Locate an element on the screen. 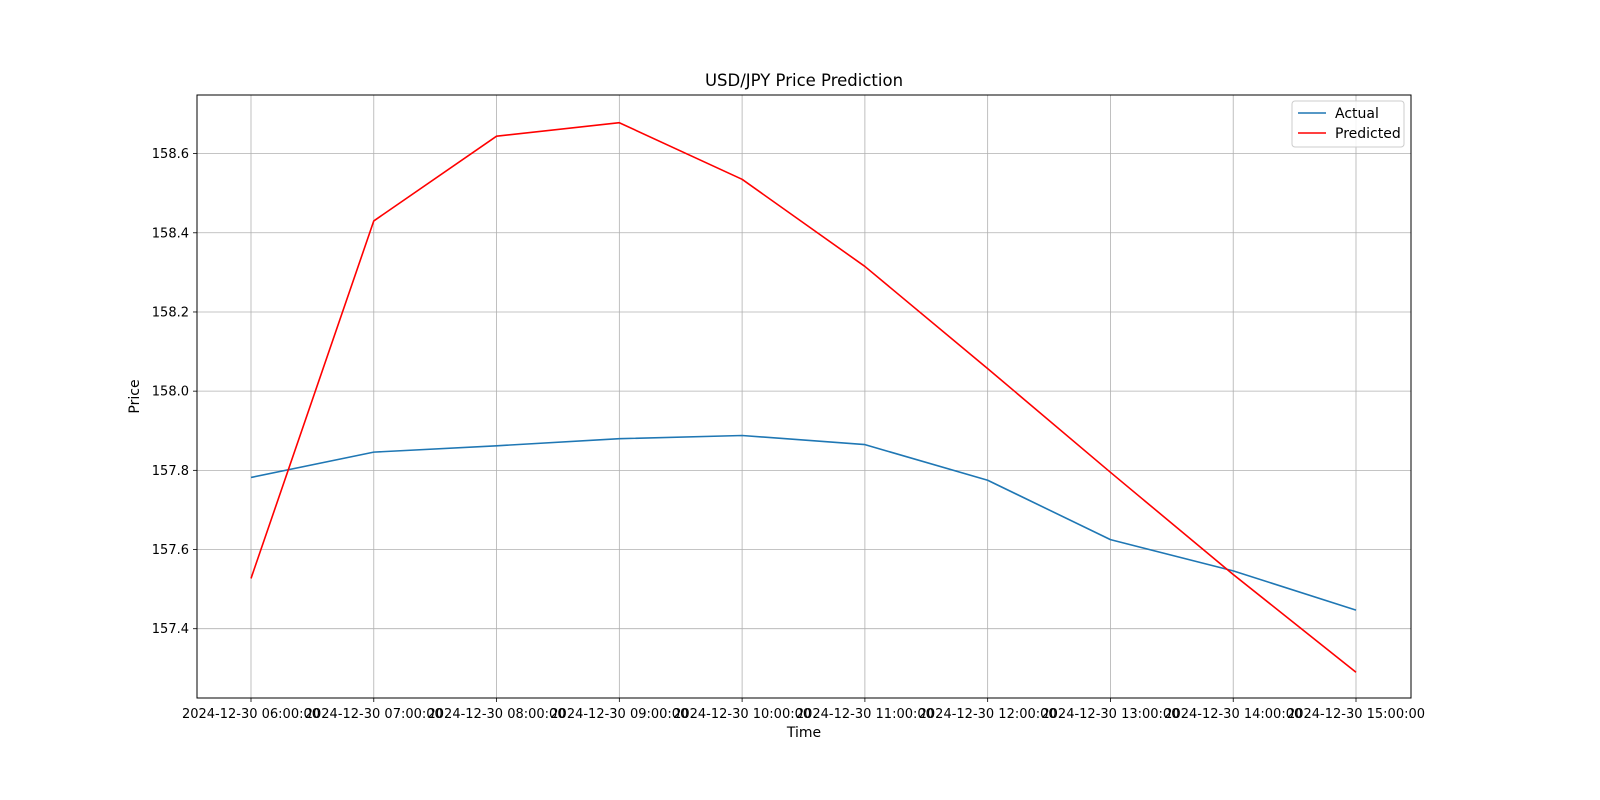  legend: Actual Predicted is located at coordinates (1348, 124).